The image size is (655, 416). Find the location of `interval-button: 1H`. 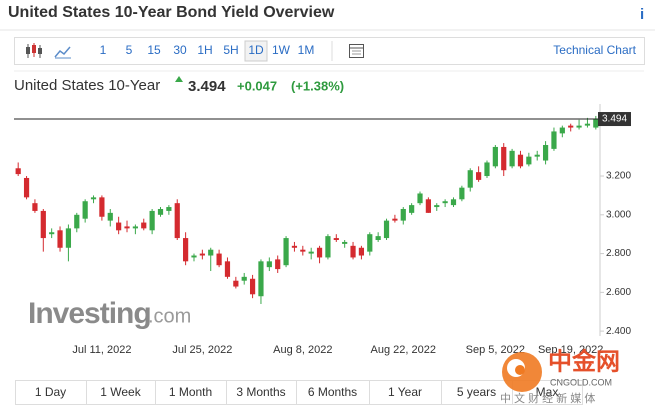

interval-button: 1H is located at coordinates (204, 50).